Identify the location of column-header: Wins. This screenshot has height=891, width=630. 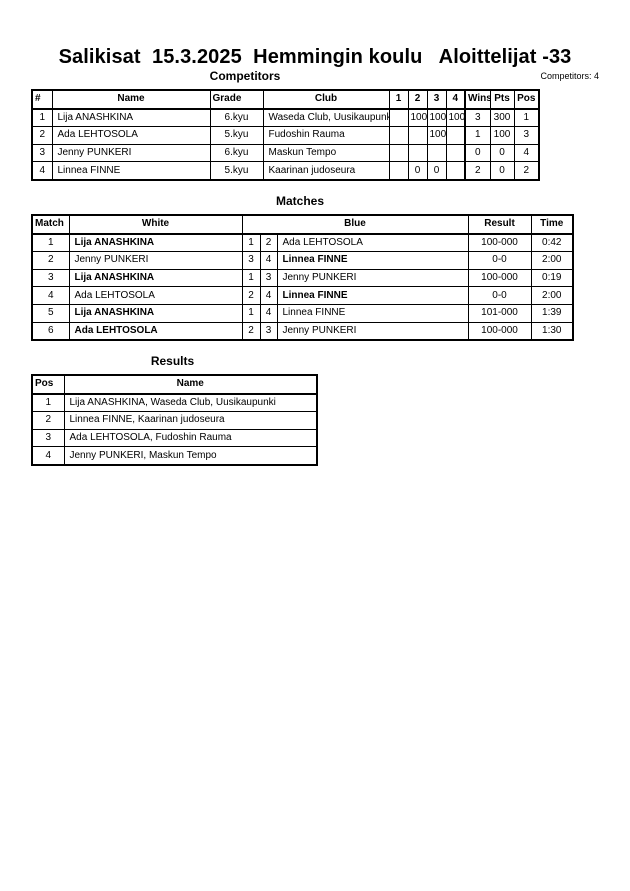
(477, 99).